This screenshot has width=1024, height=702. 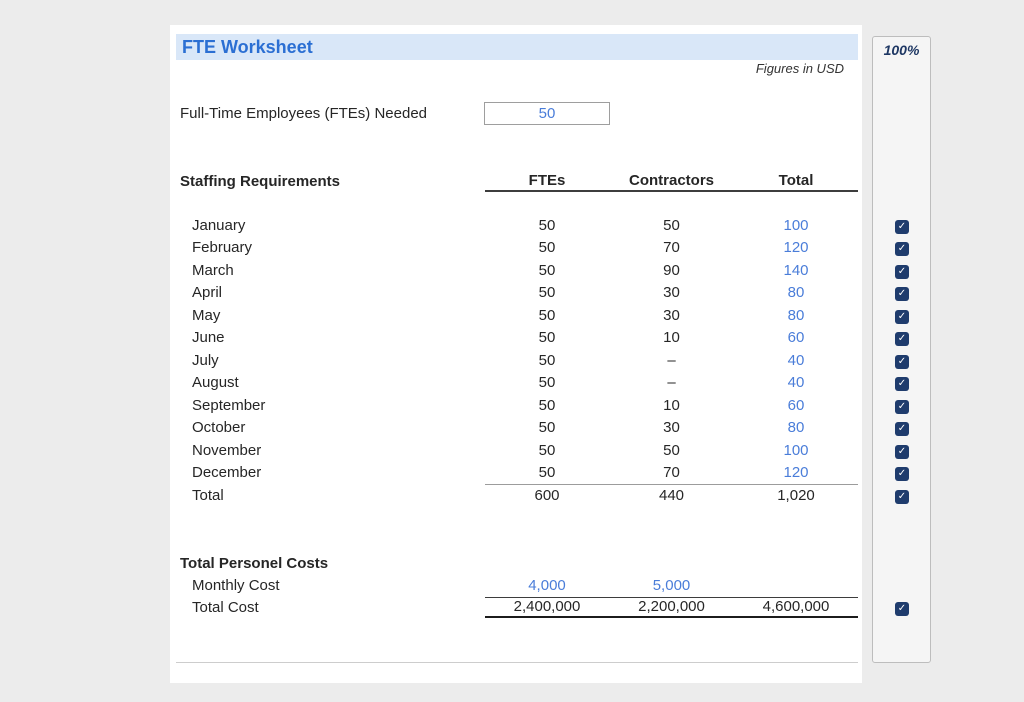 I want to click on bottom-divider, so click(x=517, y=662).